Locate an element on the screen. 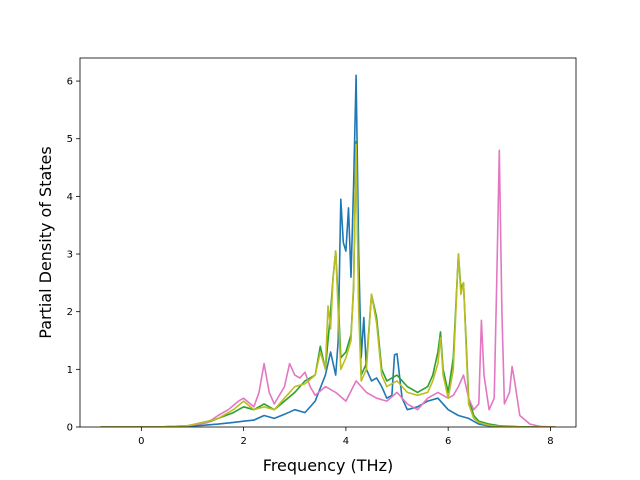 The width and height of the screenshot is (640, 480). y-tick-label: 3 is located at coordinates (70, 255).